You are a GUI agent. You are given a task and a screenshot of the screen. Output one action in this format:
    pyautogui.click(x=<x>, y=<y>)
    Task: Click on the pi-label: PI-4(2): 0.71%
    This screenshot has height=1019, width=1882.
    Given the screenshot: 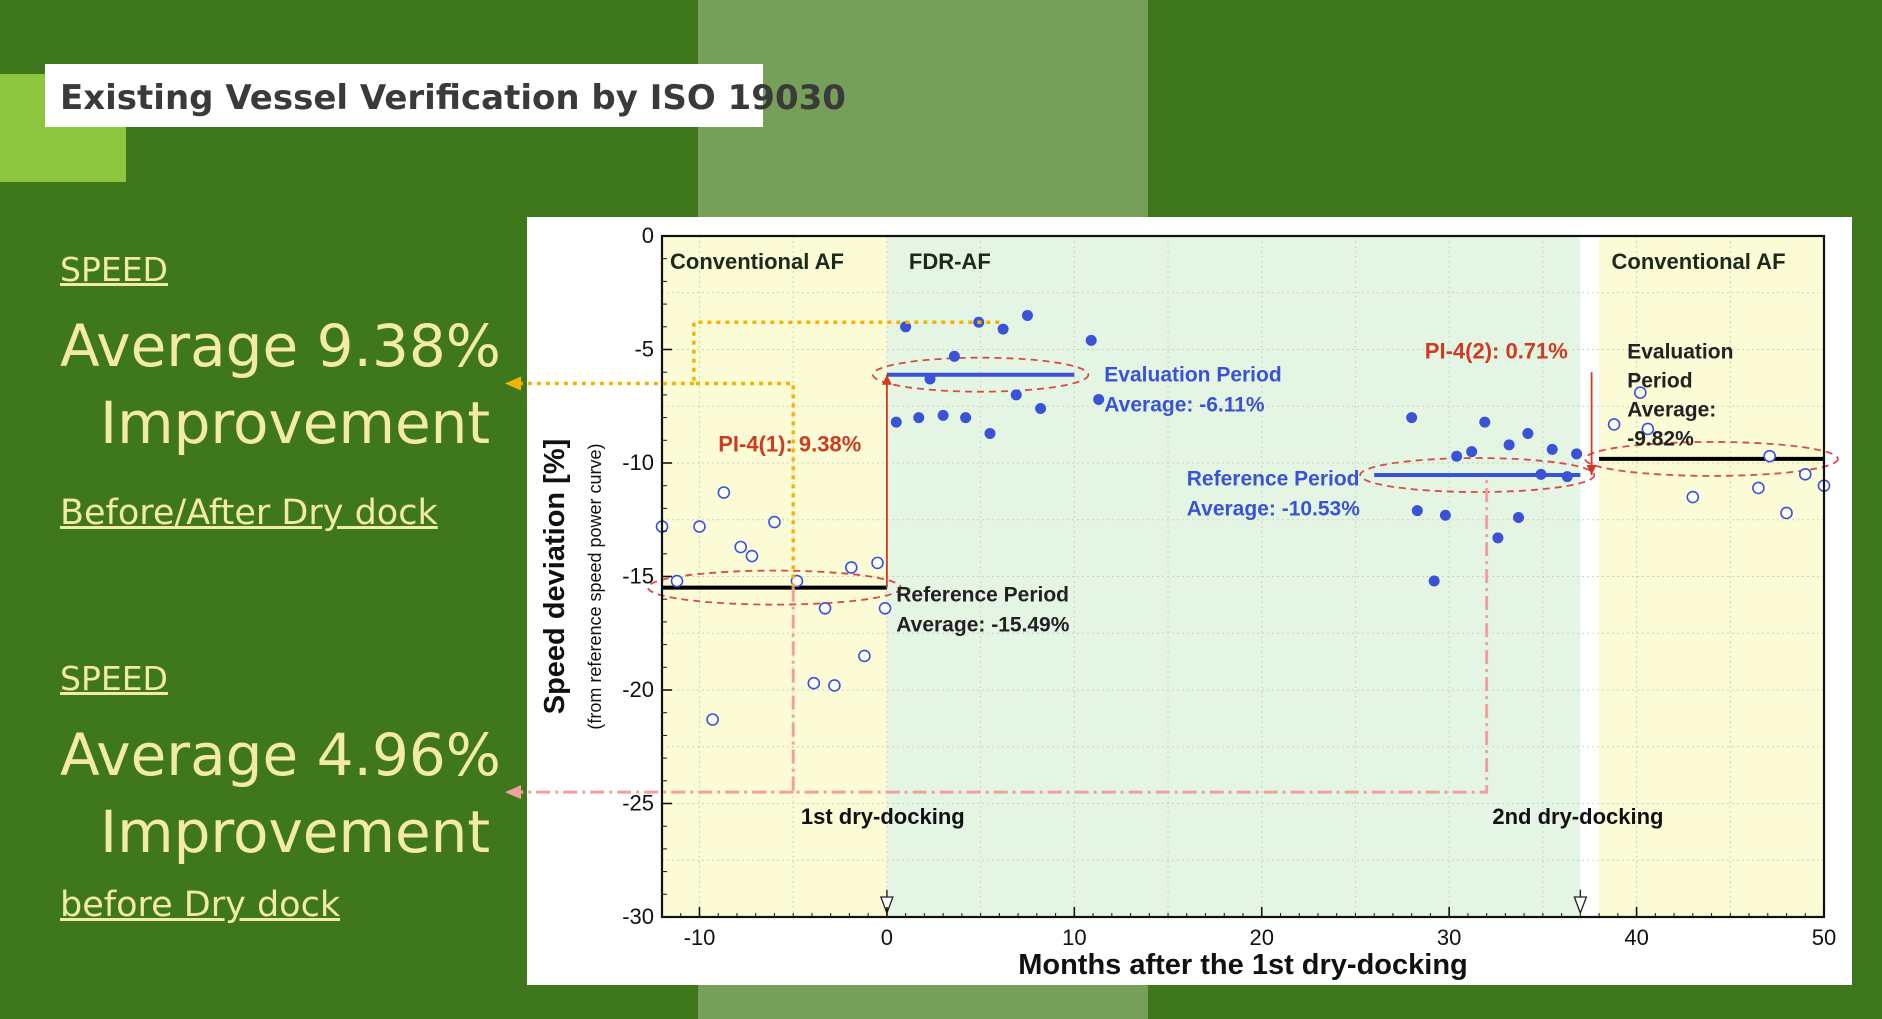 What is the action you would take?
    pyautogui.click(x=1496, y=351)
    